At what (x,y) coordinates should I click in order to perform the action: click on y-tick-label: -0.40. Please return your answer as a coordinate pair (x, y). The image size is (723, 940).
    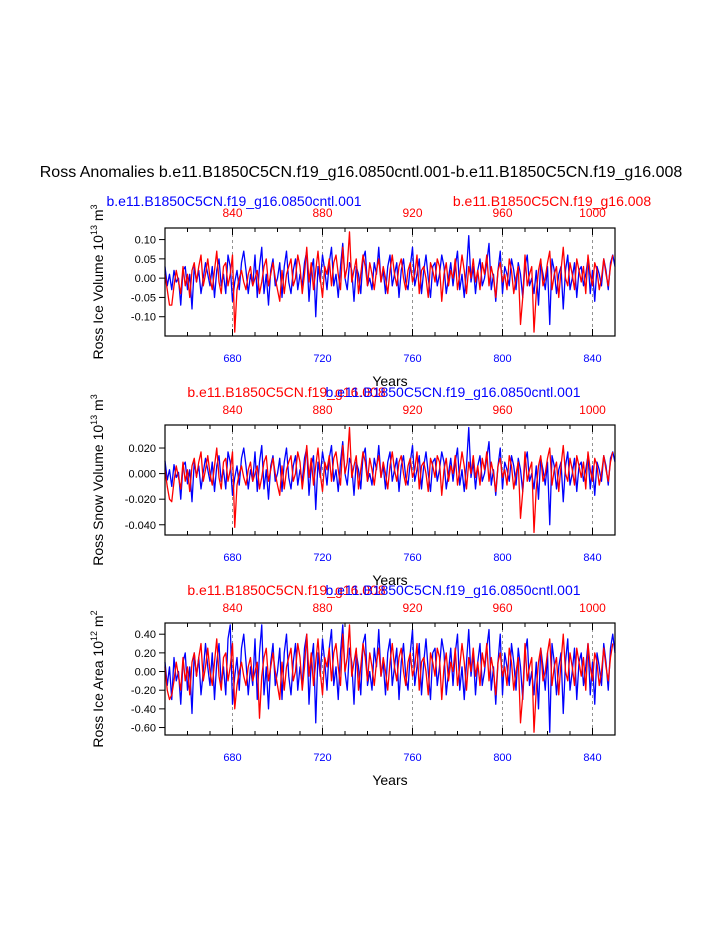
    Looking at the image, I should click on (143, 710).